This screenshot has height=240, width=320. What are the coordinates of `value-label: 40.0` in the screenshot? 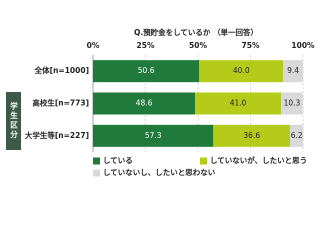 It's located at (241, 70).